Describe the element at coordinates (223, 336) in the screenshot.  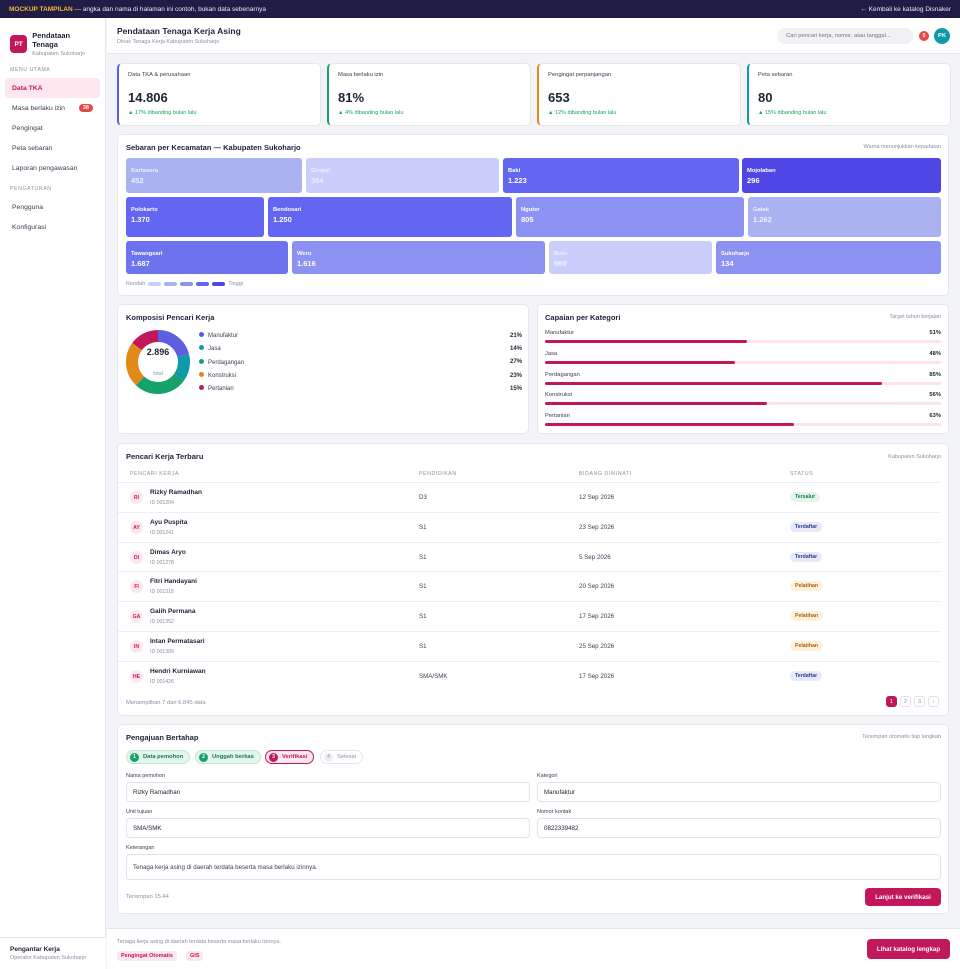
I see `legend-label: Manufaktur` at that location.